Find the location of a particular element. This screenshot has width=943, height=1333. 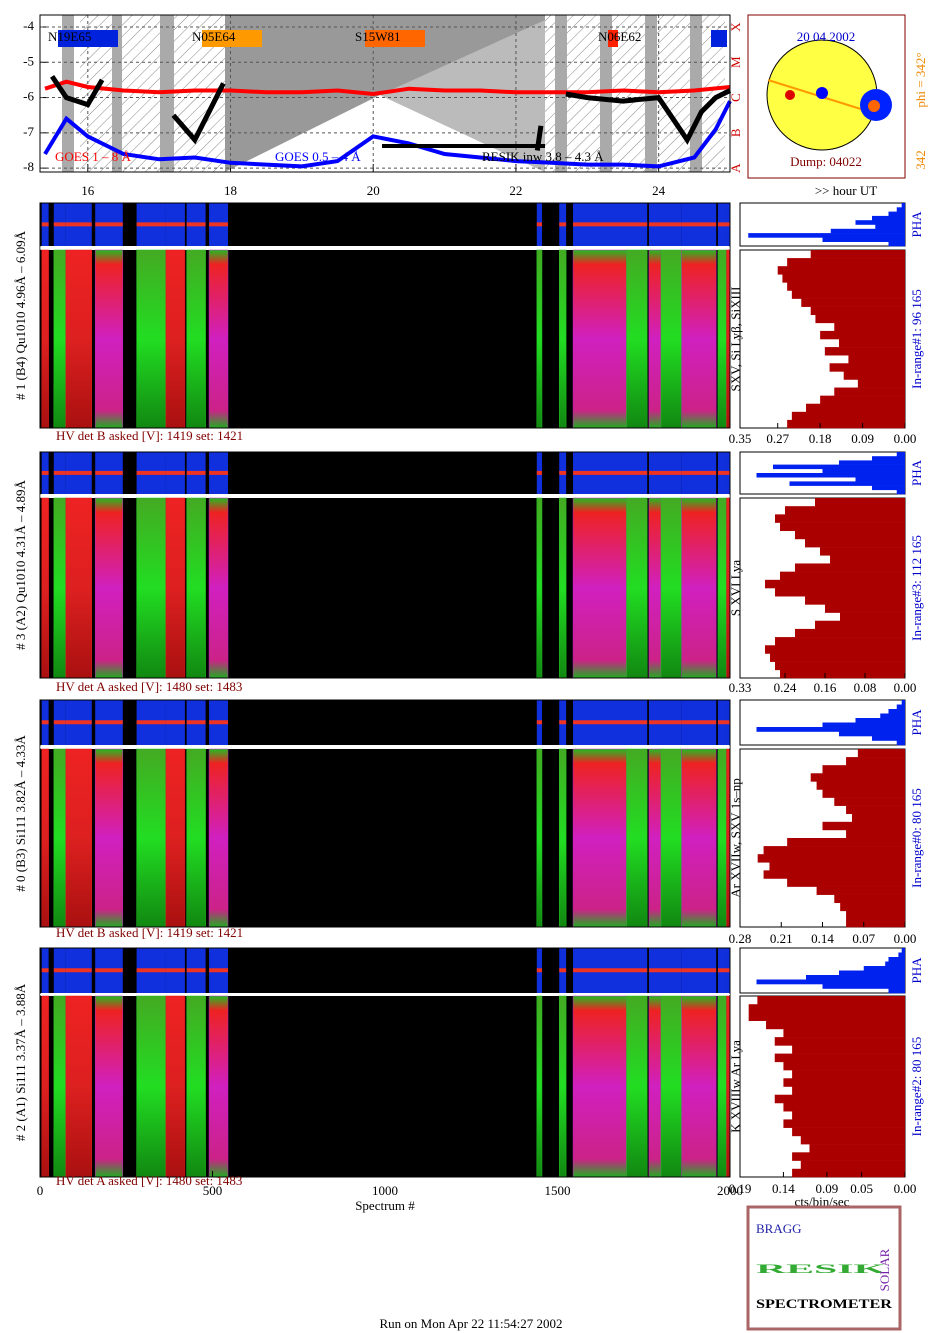

x-tick-label: 1000 is located at coordinates (385, 1190).